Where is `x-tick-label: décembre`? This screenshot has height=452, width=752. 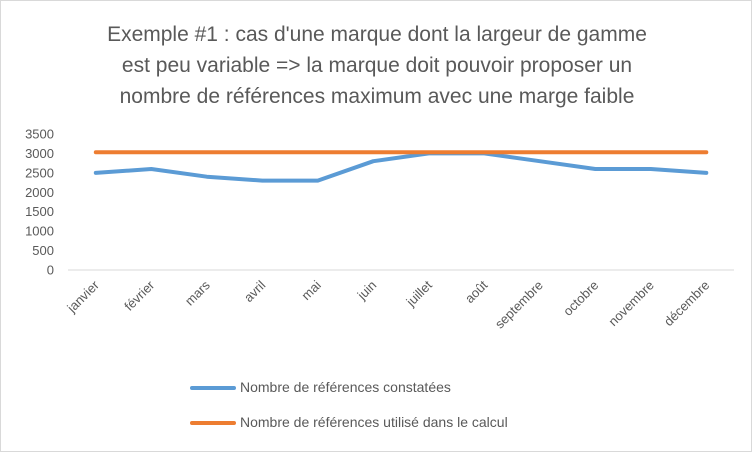 x-tick-label: décembre is located at coordinates (686, 303).